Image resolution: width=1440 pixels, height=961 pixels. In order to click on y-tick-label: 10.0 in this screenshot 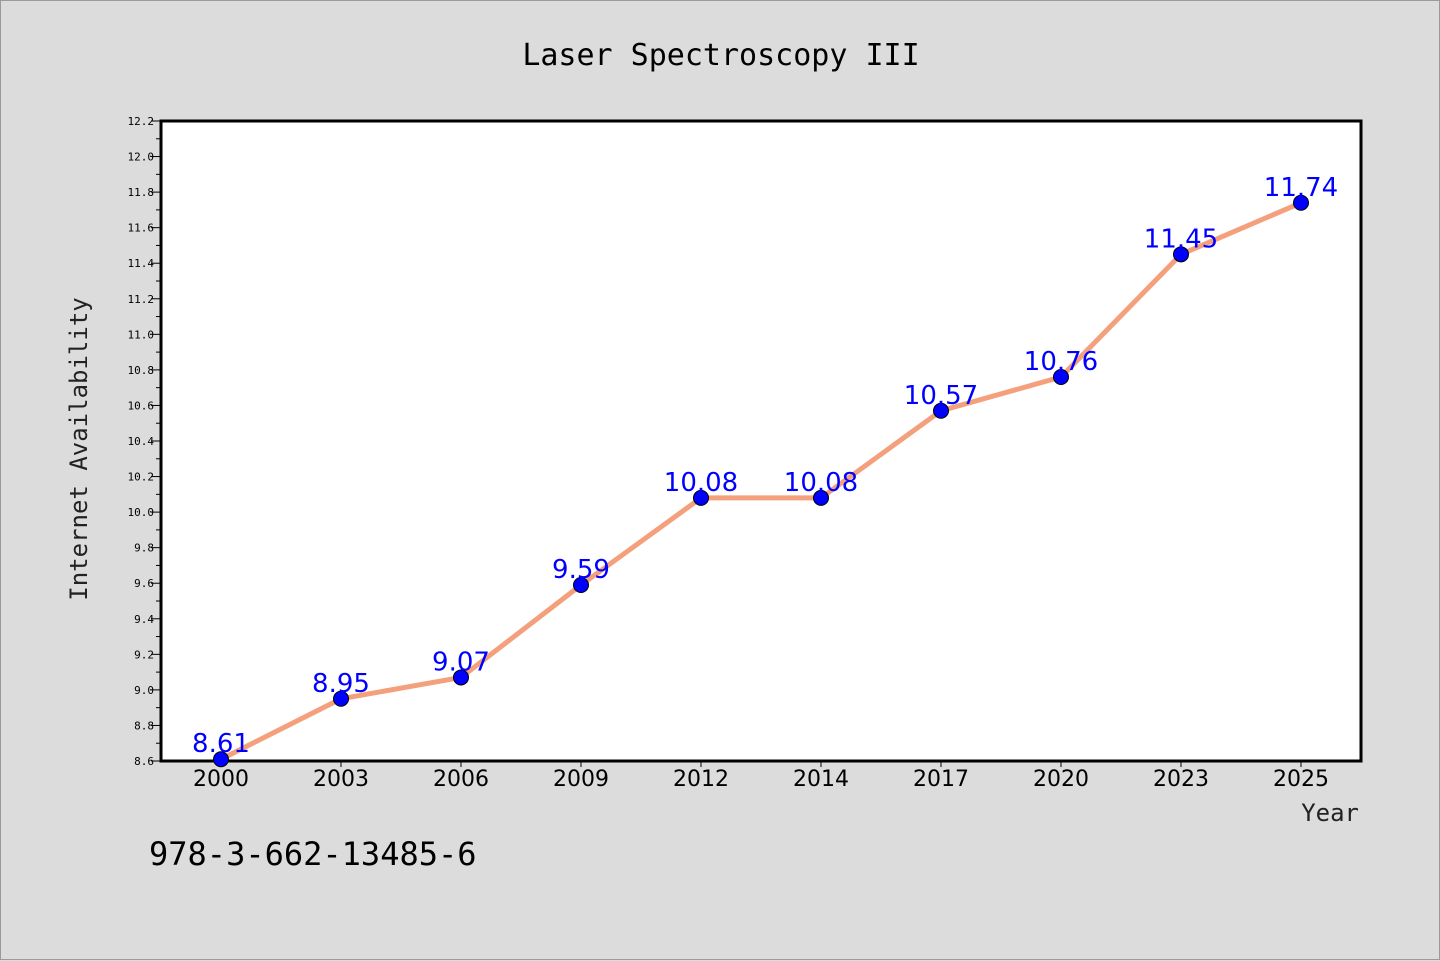, I will do `click(141, 512)`.